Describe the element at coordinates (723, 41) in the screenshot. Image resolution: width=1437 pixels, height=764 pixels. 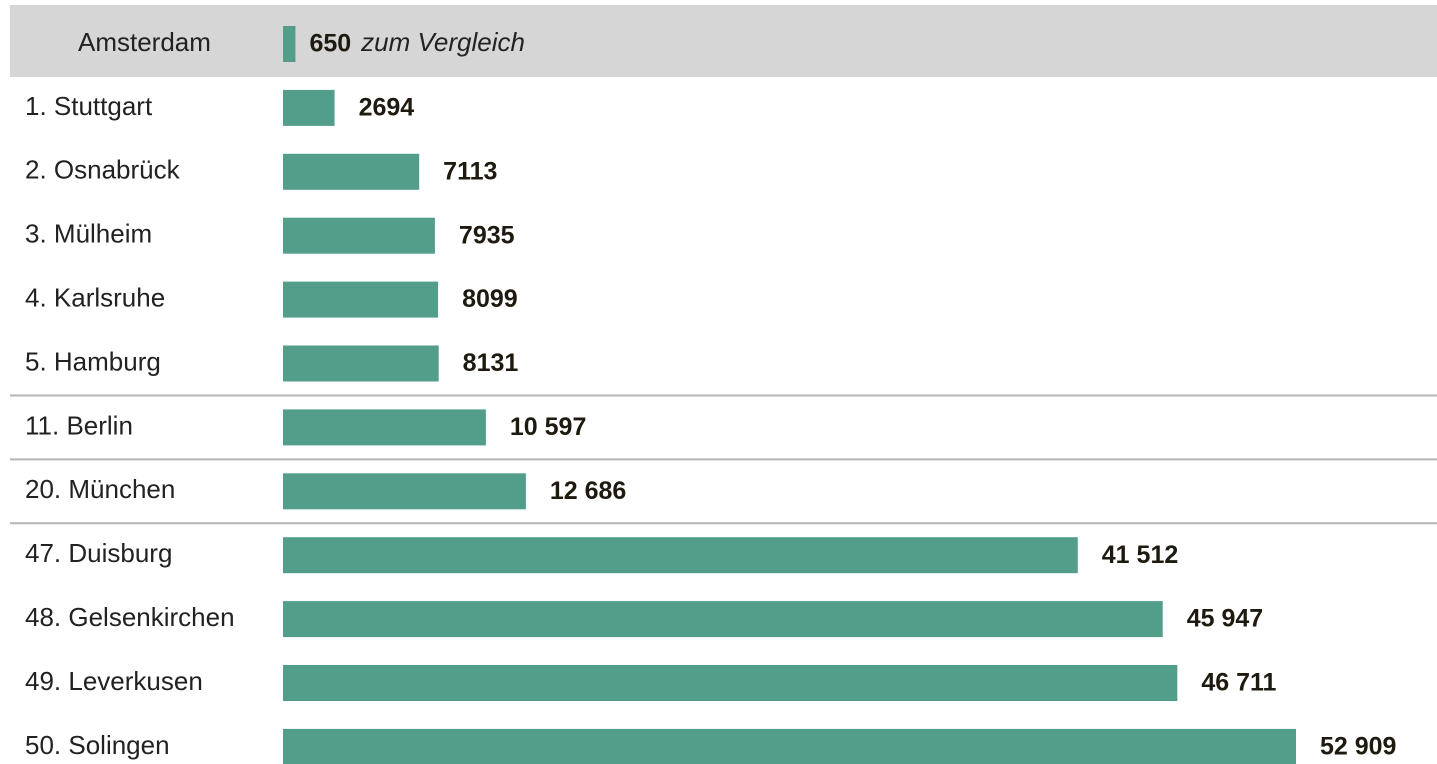
I see `reference-row-background` at that location.